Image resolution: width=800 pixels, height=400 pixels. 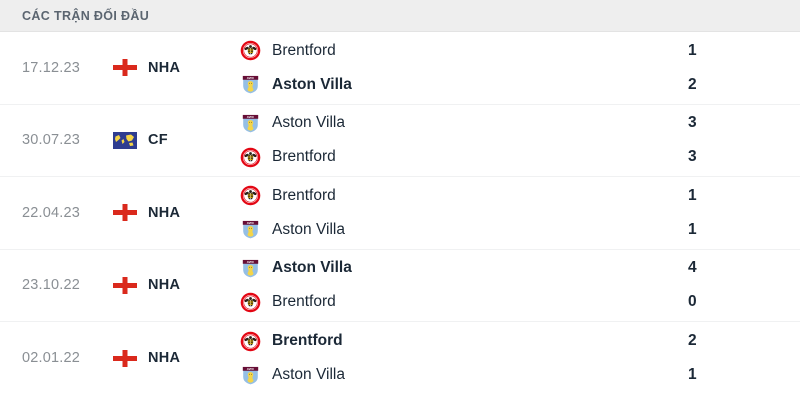 I want to click on match-date: 22.04.23, so click(x=51, y=212).